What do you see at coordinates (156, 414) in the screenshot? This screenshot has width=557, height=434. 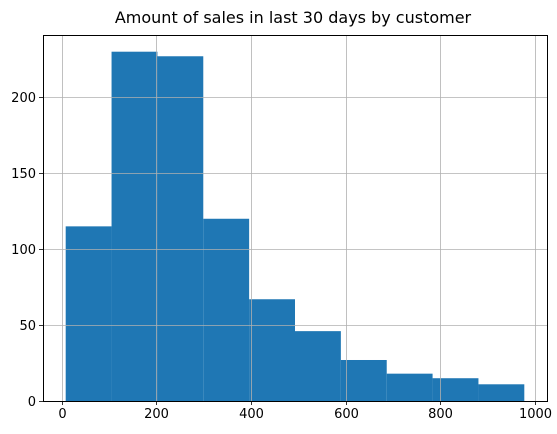 I see `x-tick-label: 200` at bounding box center [156, 414].